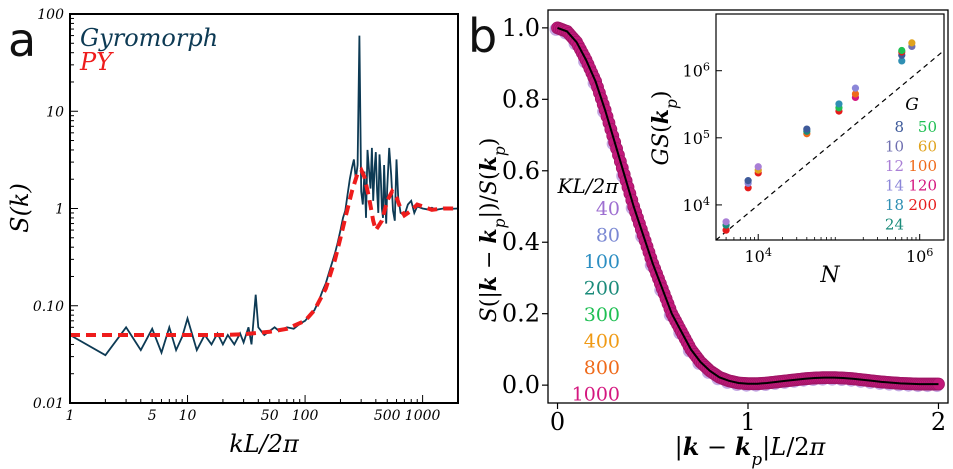 Image resolution: width=953 pixels, height=469 pixels. Describe the element at coordinates (305, 416) in the screenshot. I see `panel-a-xtick-label: 100` at that location.